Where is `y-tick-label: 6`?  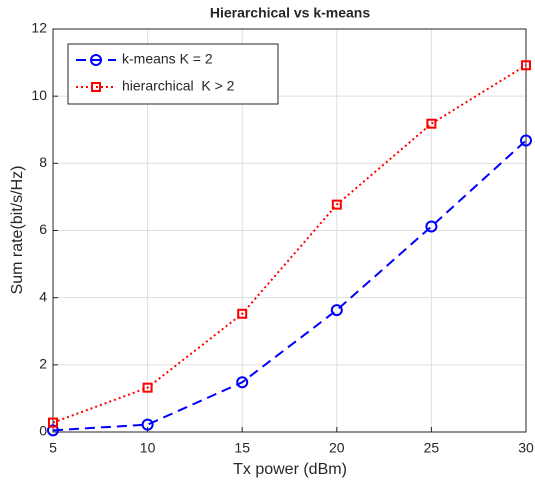 y-tick-label: 6 is located at coordinates (43, 229).